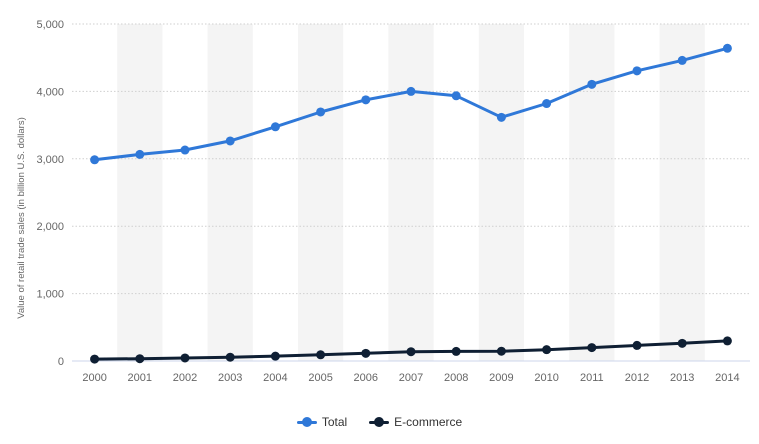 This screenshot has height=444, width=759. Describe the element at coordinates (50, 227) in the screenshot. I see `y-tick-label: 2,000` at that location.